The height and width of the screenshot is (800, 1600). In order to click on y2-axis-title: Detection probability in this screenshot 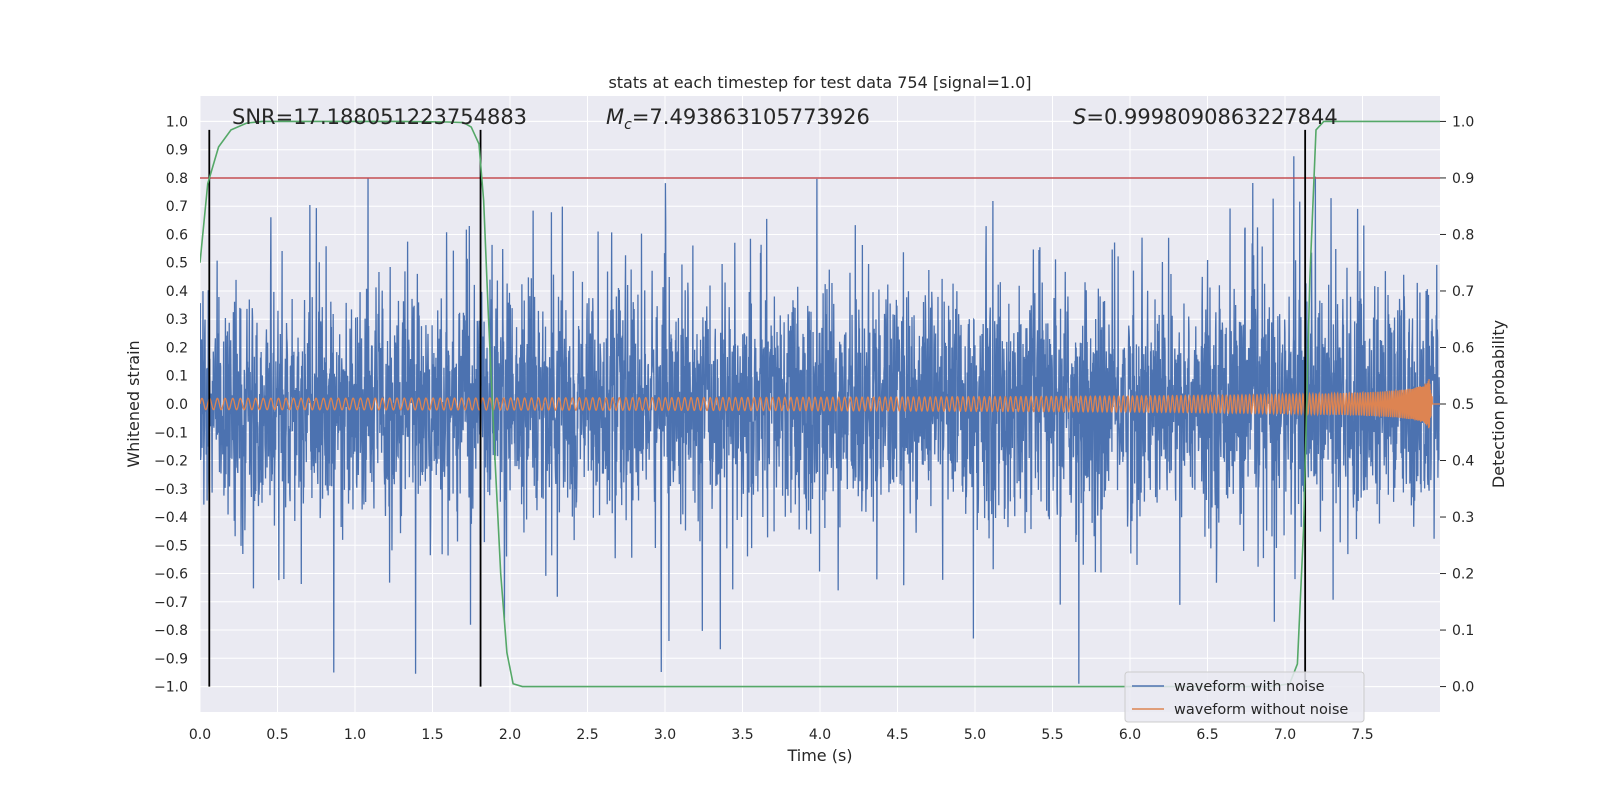, I will do `click(1498, 404)`.